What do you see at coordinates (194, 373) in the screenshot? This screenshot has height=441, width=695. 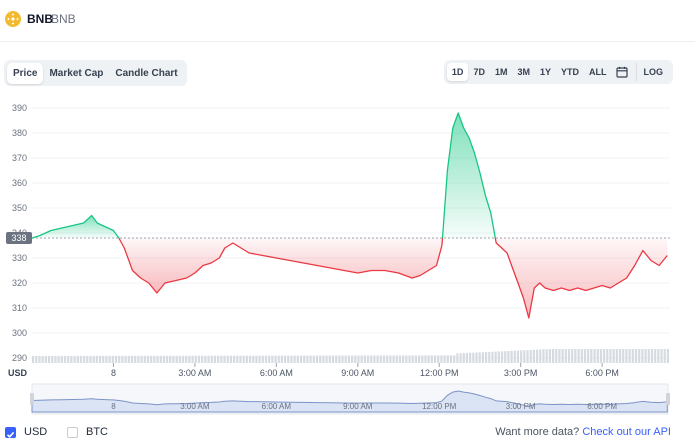 I see `x-tick-label: 3:00 AM` at bounding box center [194, 373].